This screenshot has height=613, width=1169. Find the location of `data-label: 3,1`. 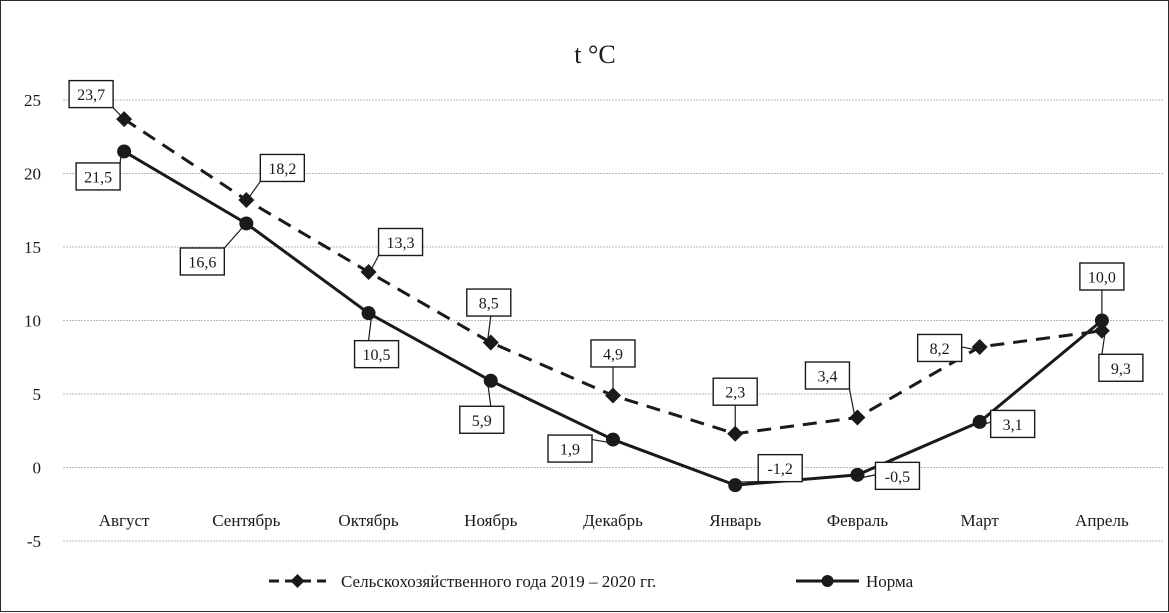

data-label: 3,1 is located at coordinates (1009, 424).